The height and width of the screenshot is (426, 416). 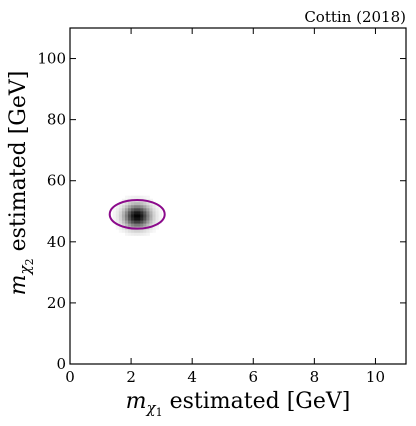 I want to click on y-tick-label: 0, so click(x=61, y=364).